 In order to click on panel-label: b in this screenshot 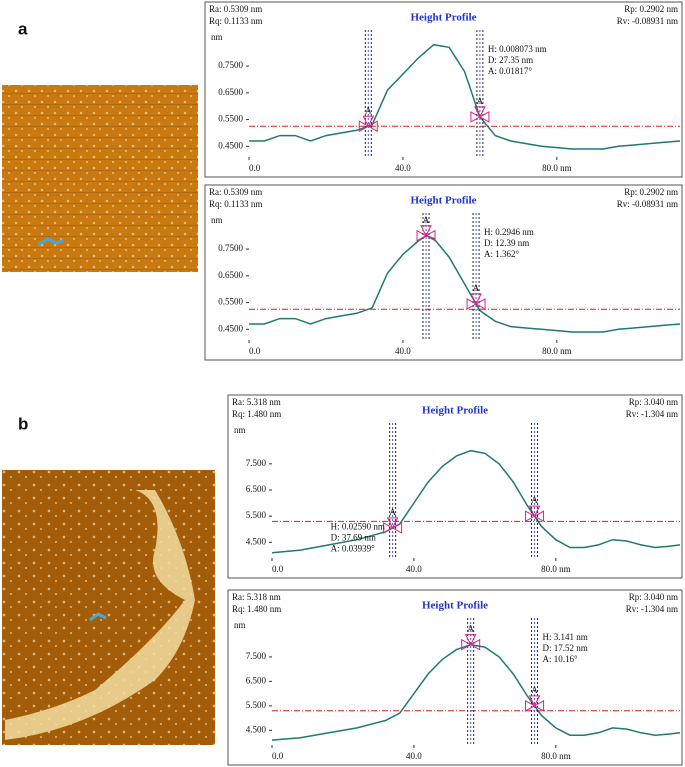, I will do `click(23, 423)`.